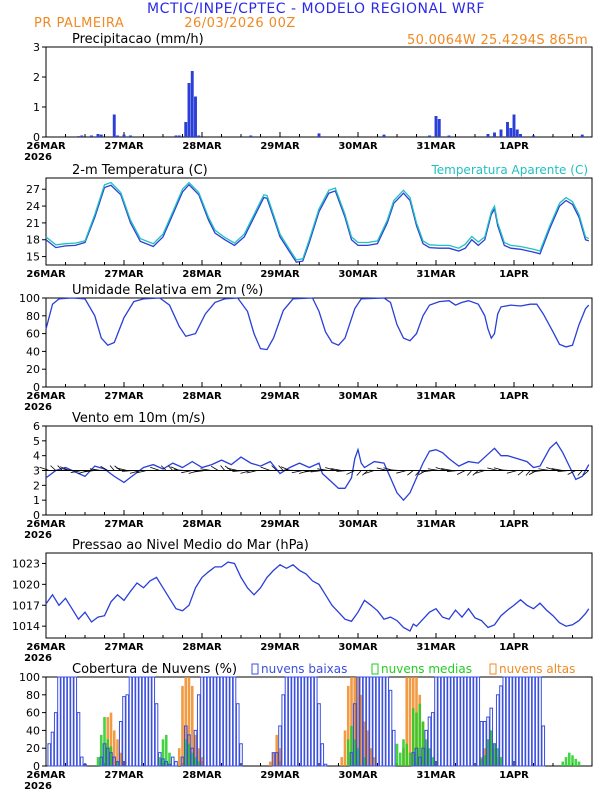 Image resolution: width=612 pixels, height=792 pixels. I want to click on y-tick-label: 3, so click(36, 47).